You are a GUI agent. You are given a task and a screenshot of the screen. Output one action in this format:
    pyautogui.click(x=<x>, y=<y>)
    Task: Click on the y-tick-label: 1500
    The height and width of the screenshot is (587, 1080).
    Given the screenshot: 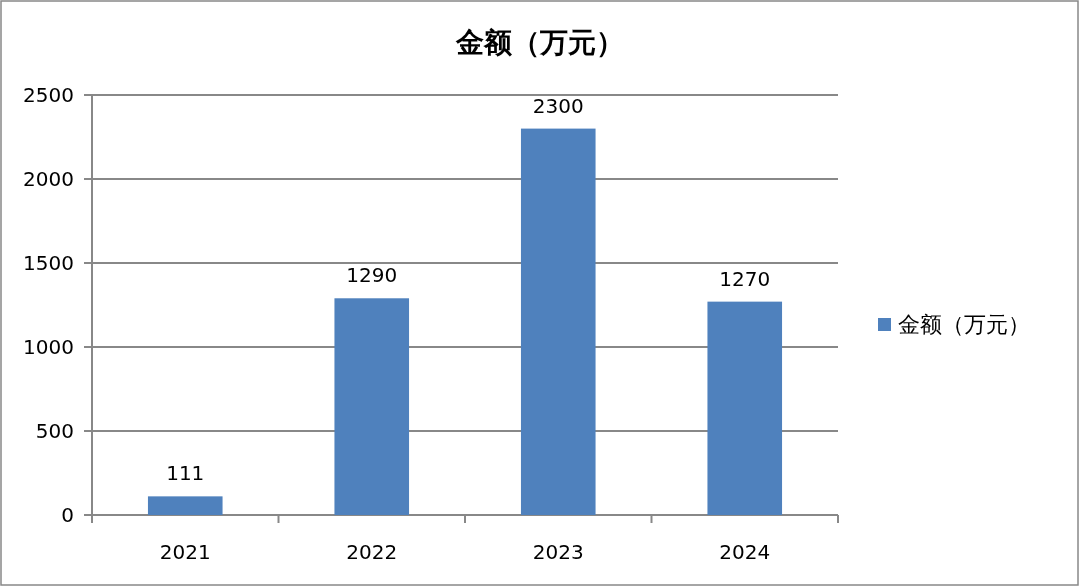 What is the action you would take?
    pyautogui.click(x=48, y=263)
    